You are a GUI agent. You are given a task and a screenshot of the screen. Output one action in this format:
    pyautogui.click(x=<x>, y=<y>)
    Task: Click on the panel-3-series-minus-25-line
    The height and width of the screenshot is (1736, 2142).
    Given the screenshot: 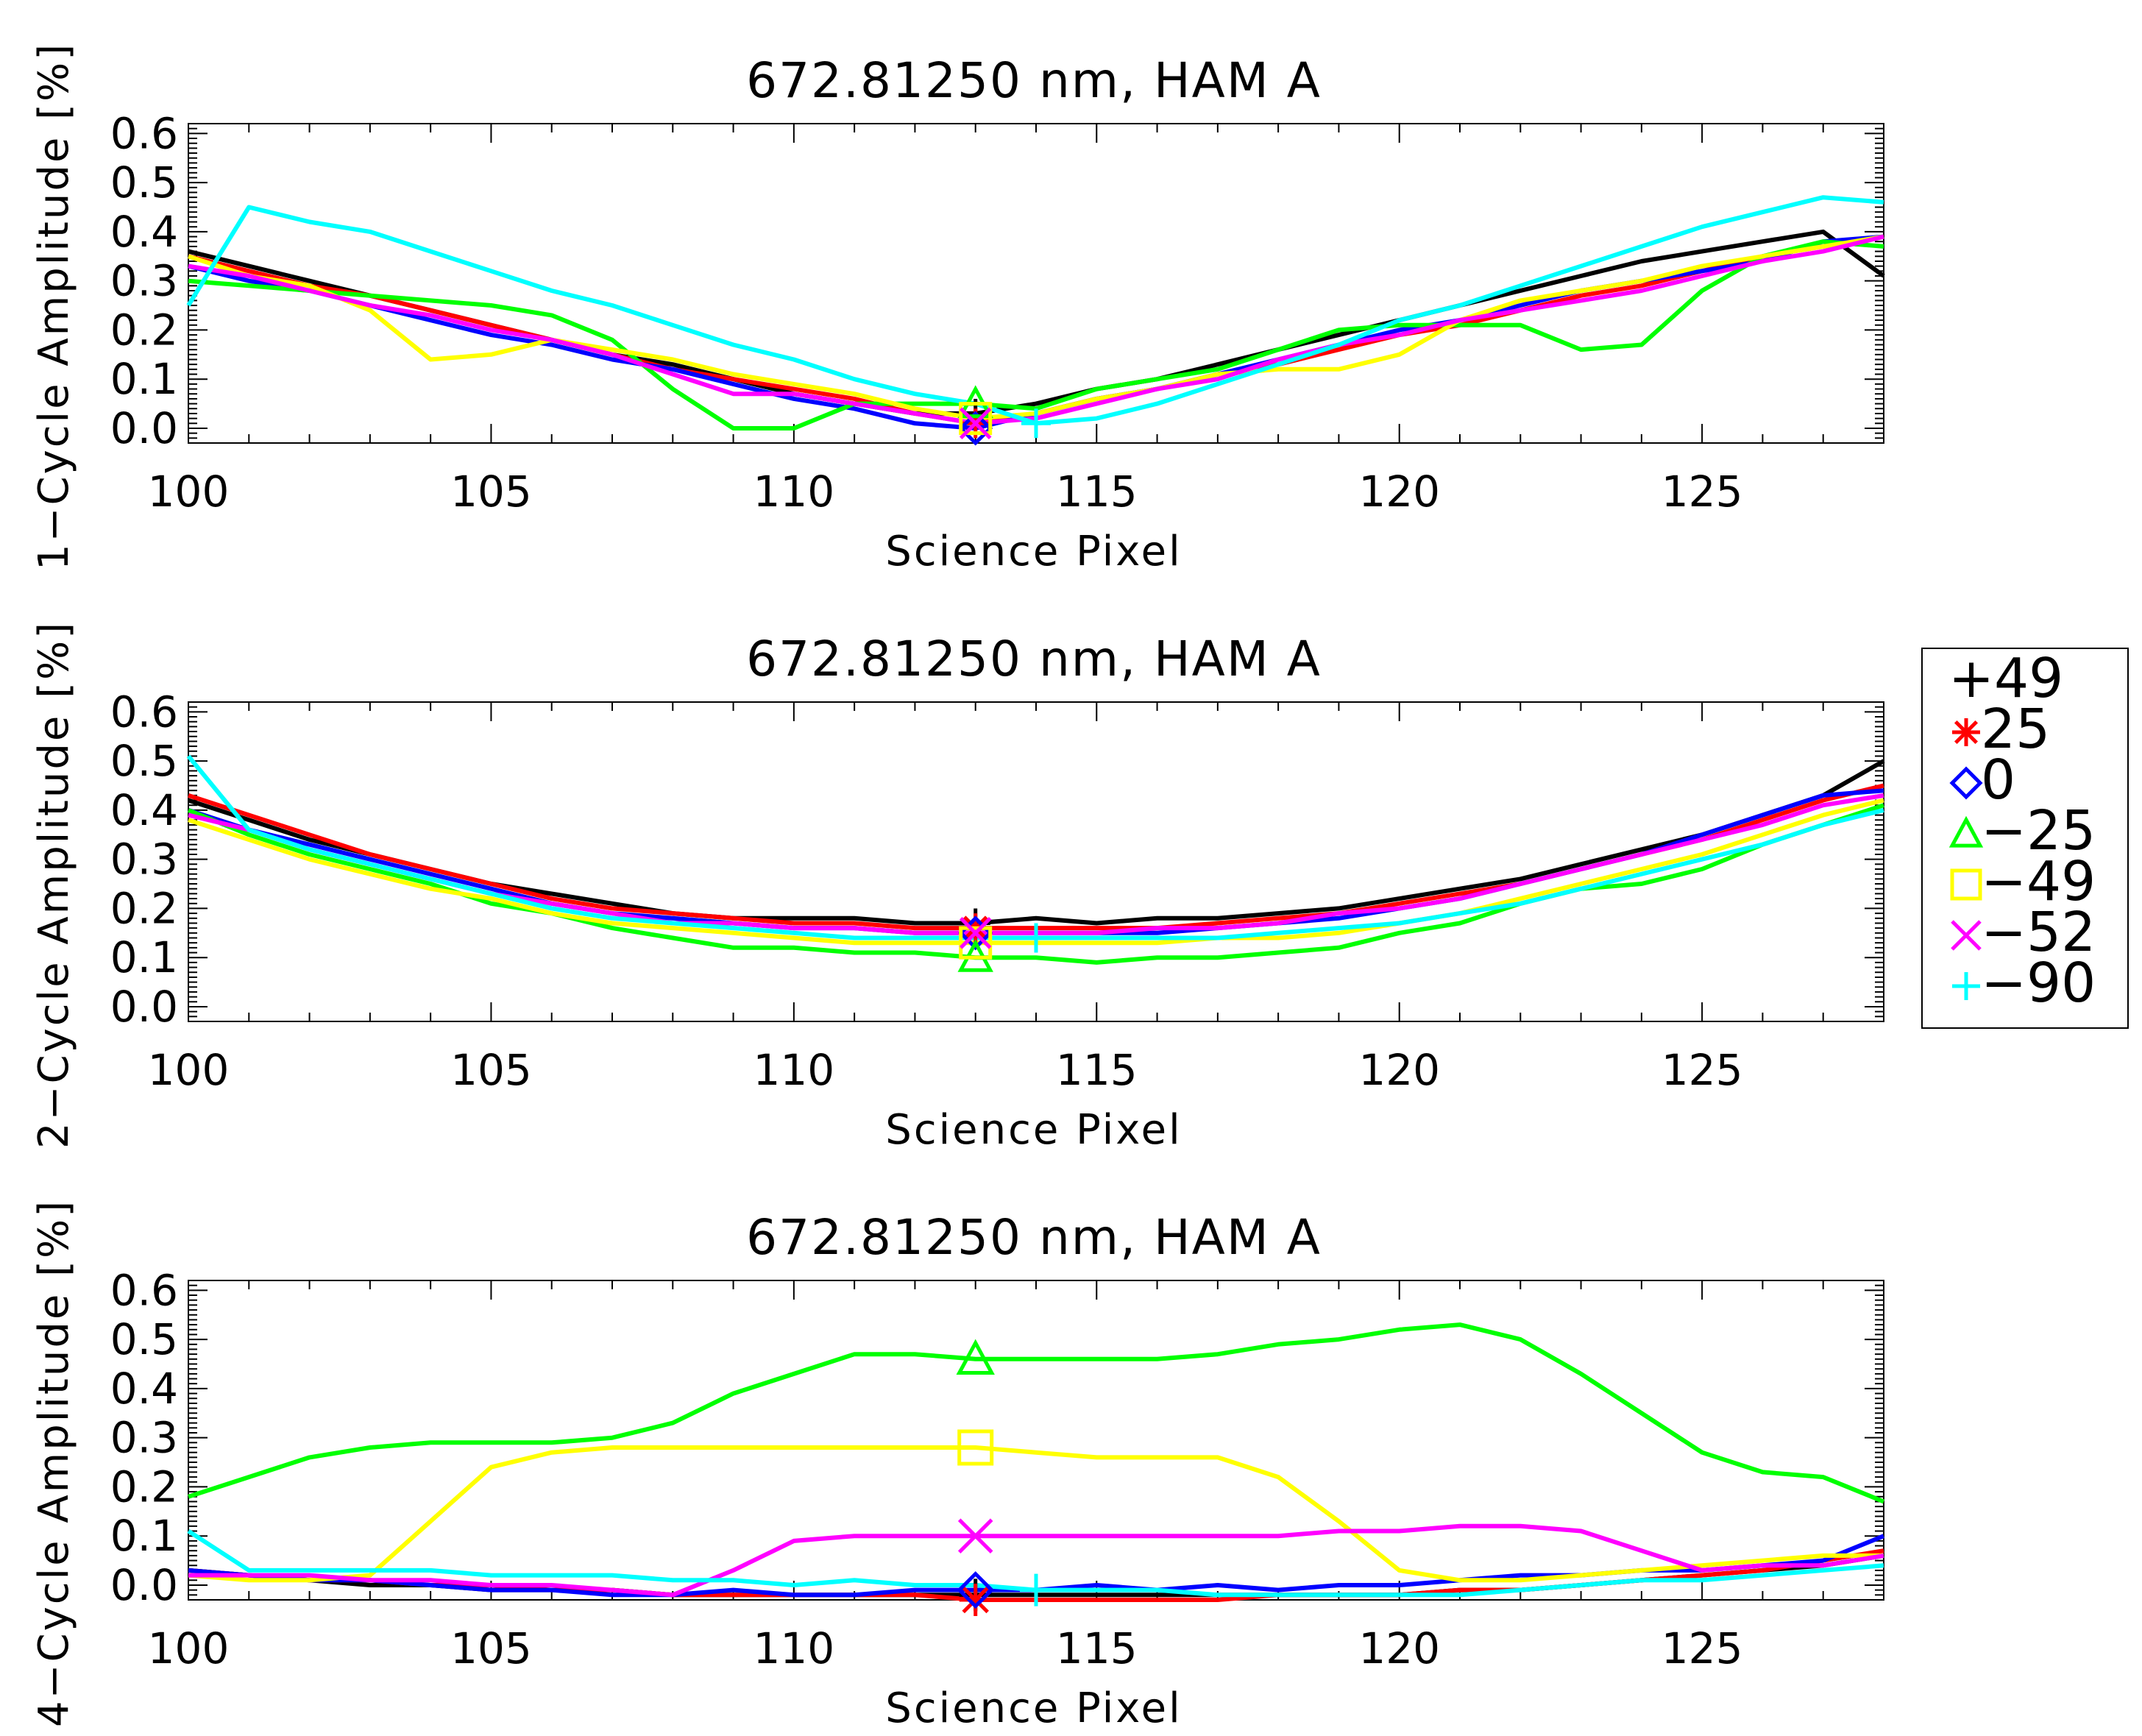 What is the action you would take?
    pyautogui.click(x=1036, y=1413)
    